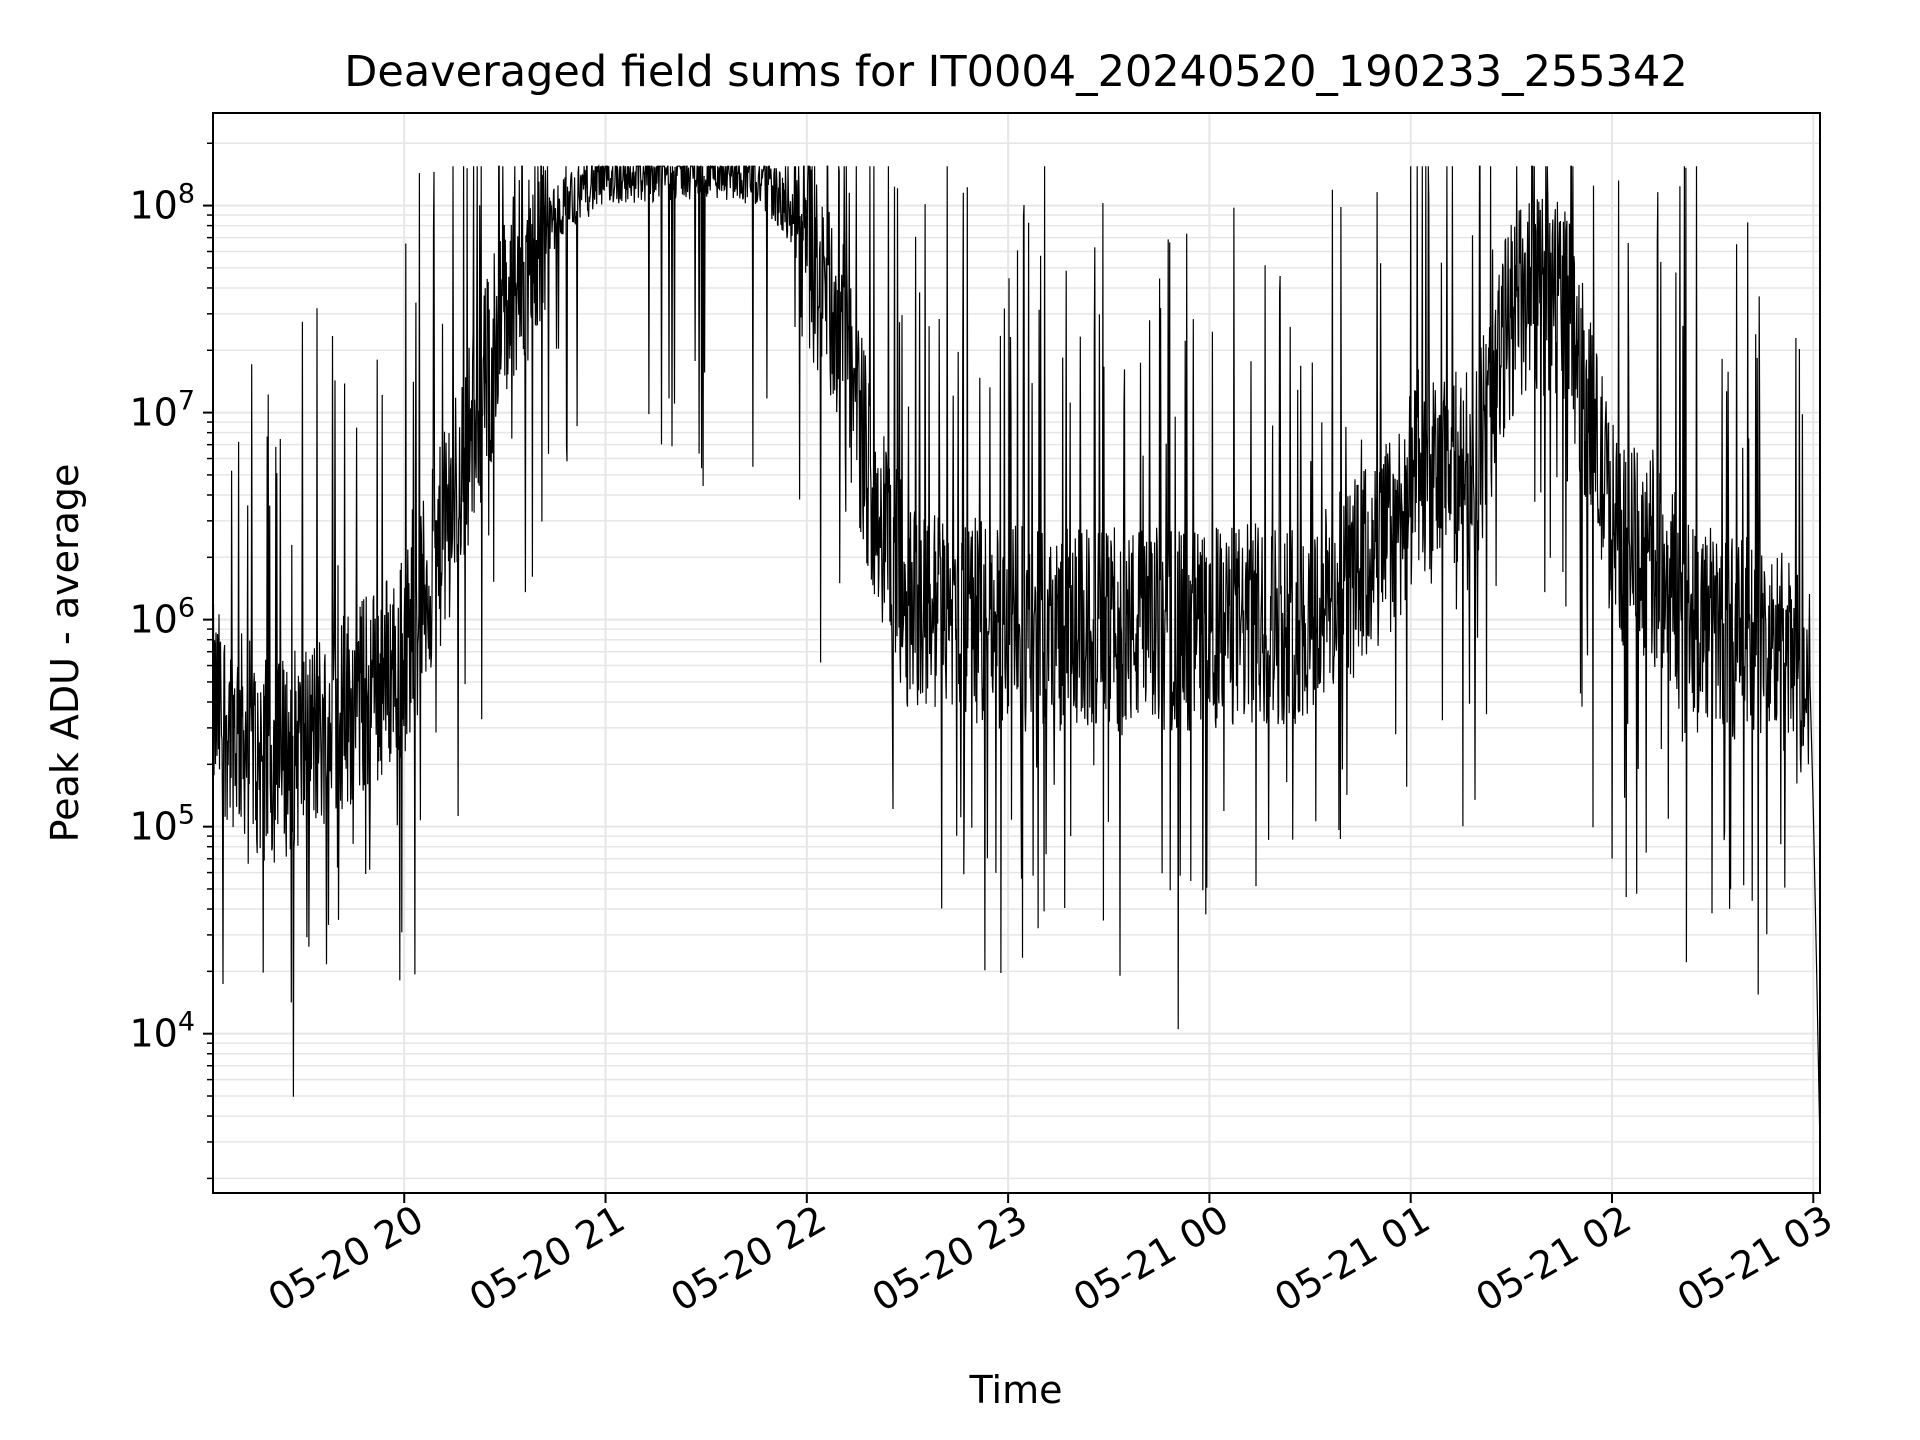  I want to click on y-tick-label: 106, so click(162, 617).